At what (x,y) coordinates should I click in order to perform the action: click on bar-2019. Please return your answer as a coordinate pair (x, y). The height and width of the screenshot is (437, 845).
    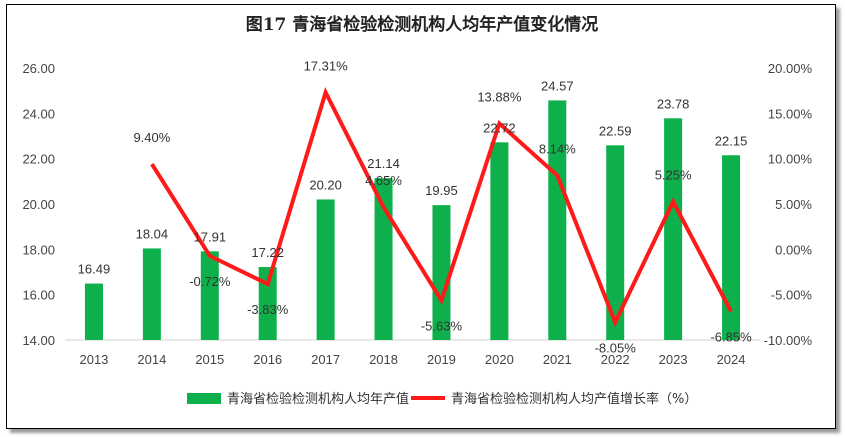
    Looking at the image, I should click on (441, 272).